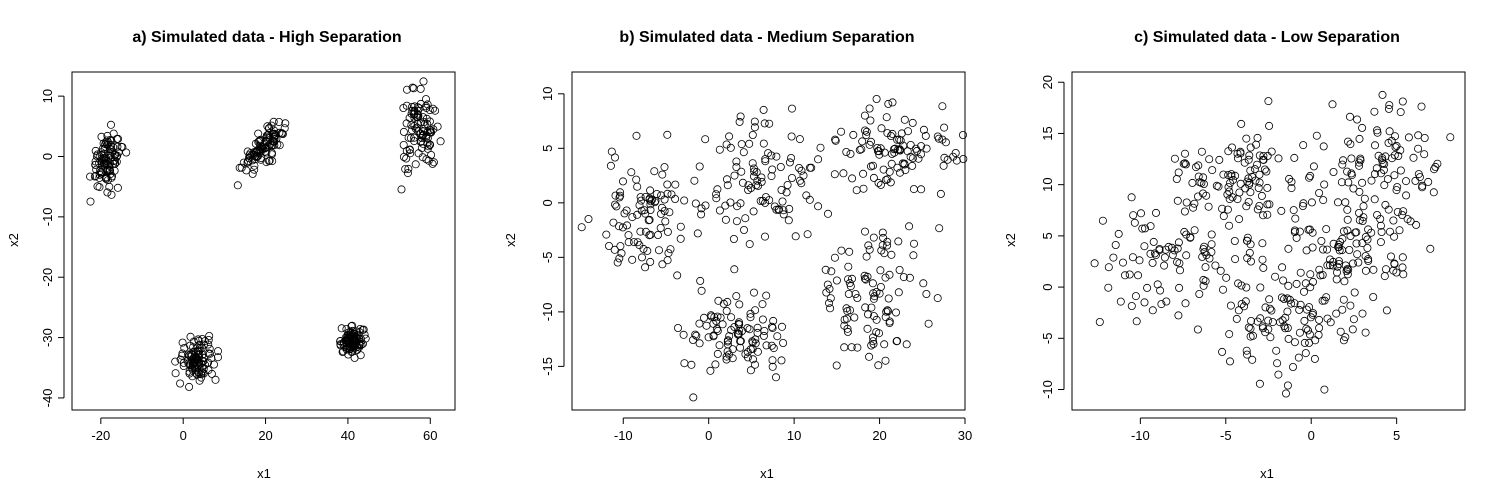 The image size is (1500, 500). I want to click on y-tick-label: -30, so click(47, 337).